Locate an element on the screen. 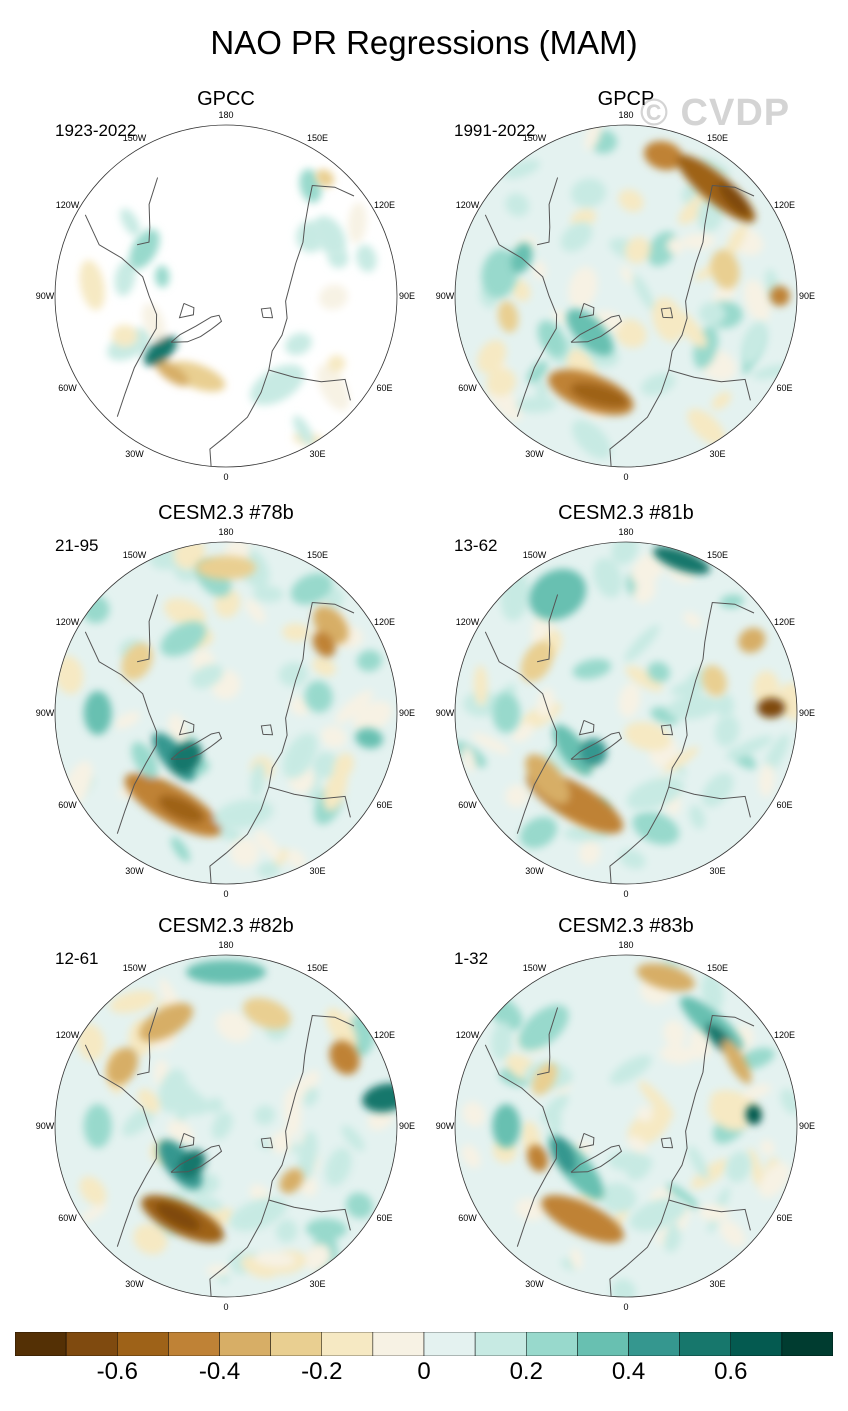  cvdp-watermark: © CVDP is located at coordinates (715, 113).